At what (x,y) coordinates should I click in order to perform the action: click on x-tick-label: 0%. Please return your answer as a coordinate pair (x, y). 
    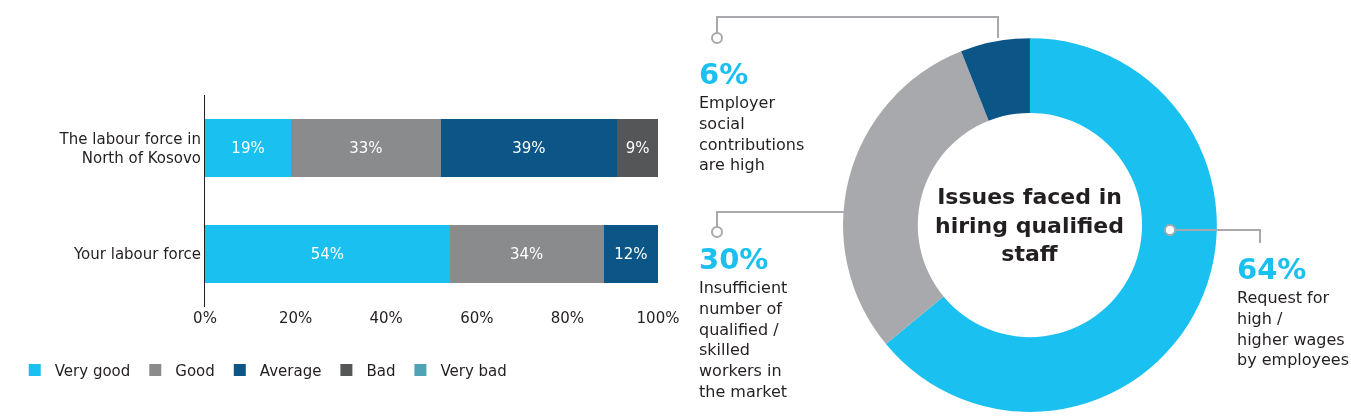
    Looking at the image, I should click on (205, 318).